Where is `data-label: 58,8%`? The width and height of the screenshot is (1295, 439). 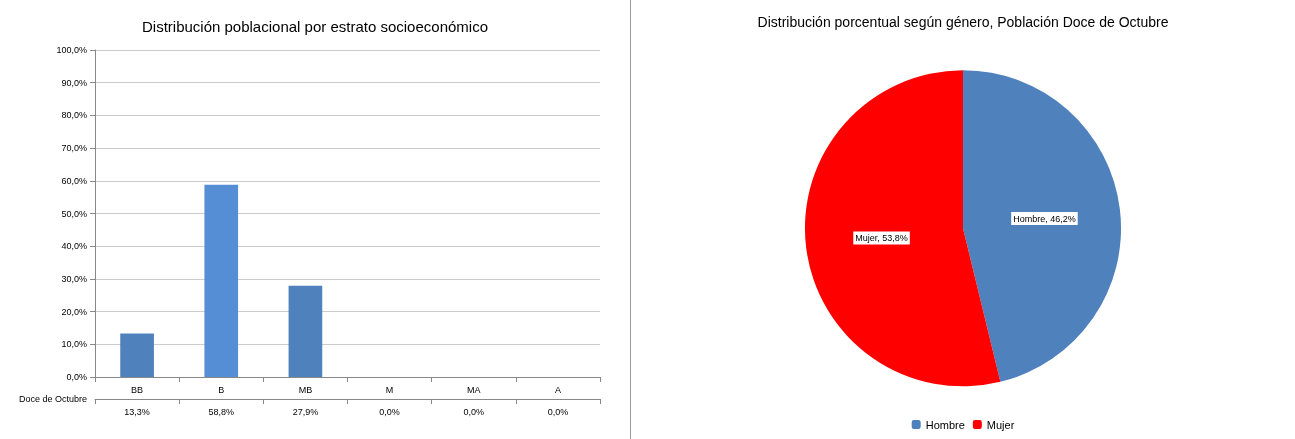 data-label: 58,8% is located at coordinates (221, 411).